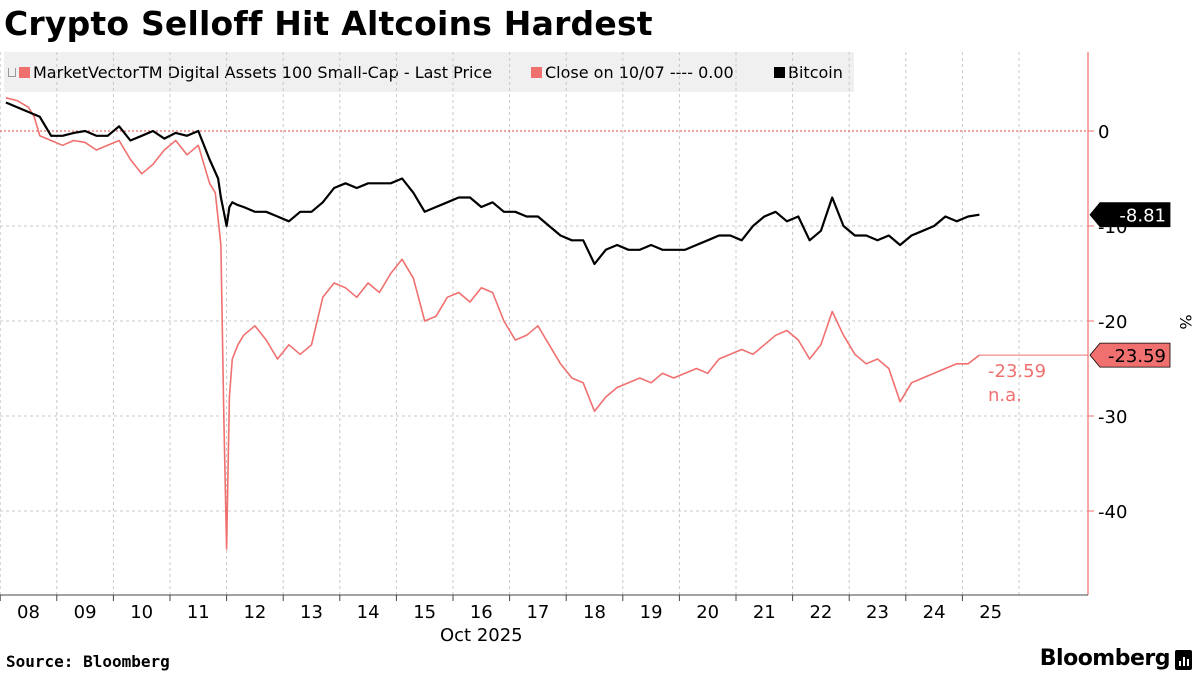  I want to click on legend-item-close: Close on 10/07 ---- 0.00, so click(632, 72).